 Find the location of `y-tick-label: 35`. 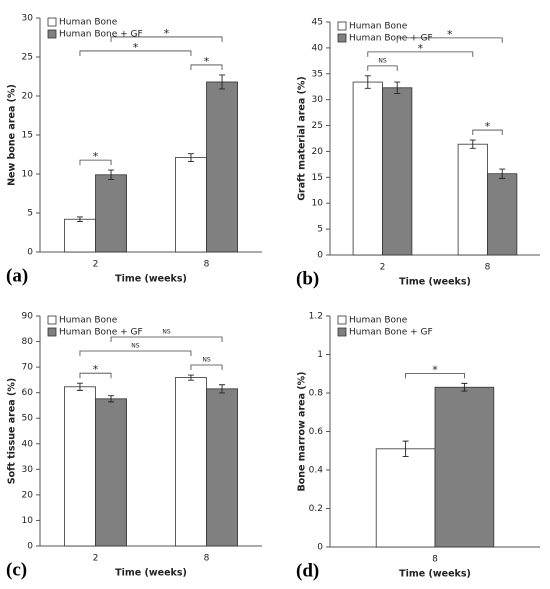

y-tick-label: 35 is located at coordinates (317, 74).